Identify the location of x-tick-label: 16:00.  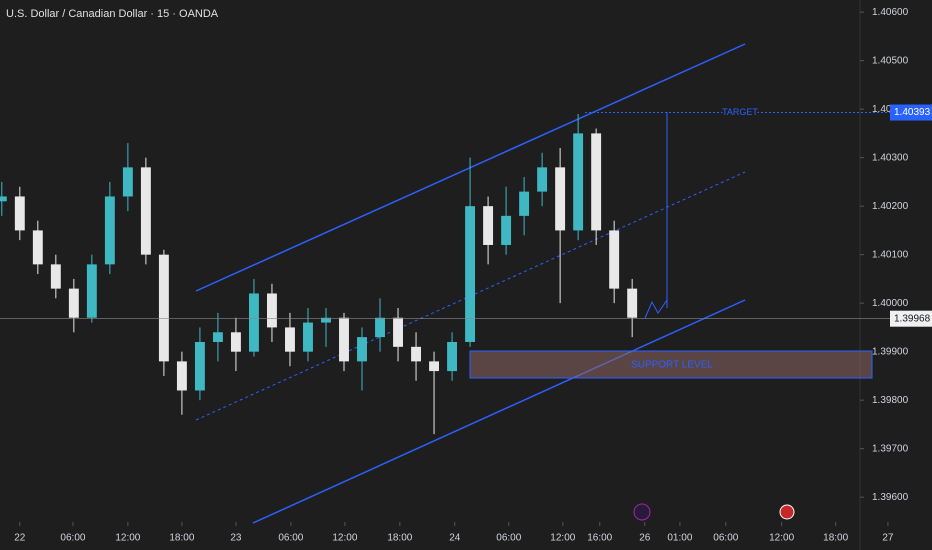
(599, 538).